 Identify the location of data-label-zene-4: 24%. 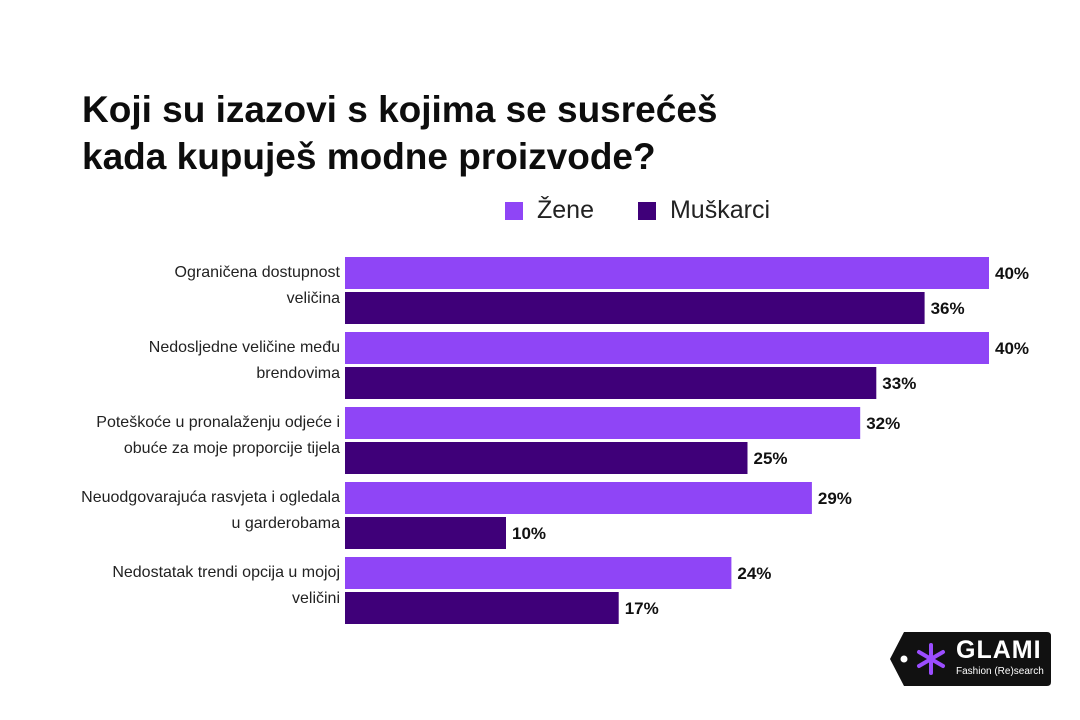
(754, 573).